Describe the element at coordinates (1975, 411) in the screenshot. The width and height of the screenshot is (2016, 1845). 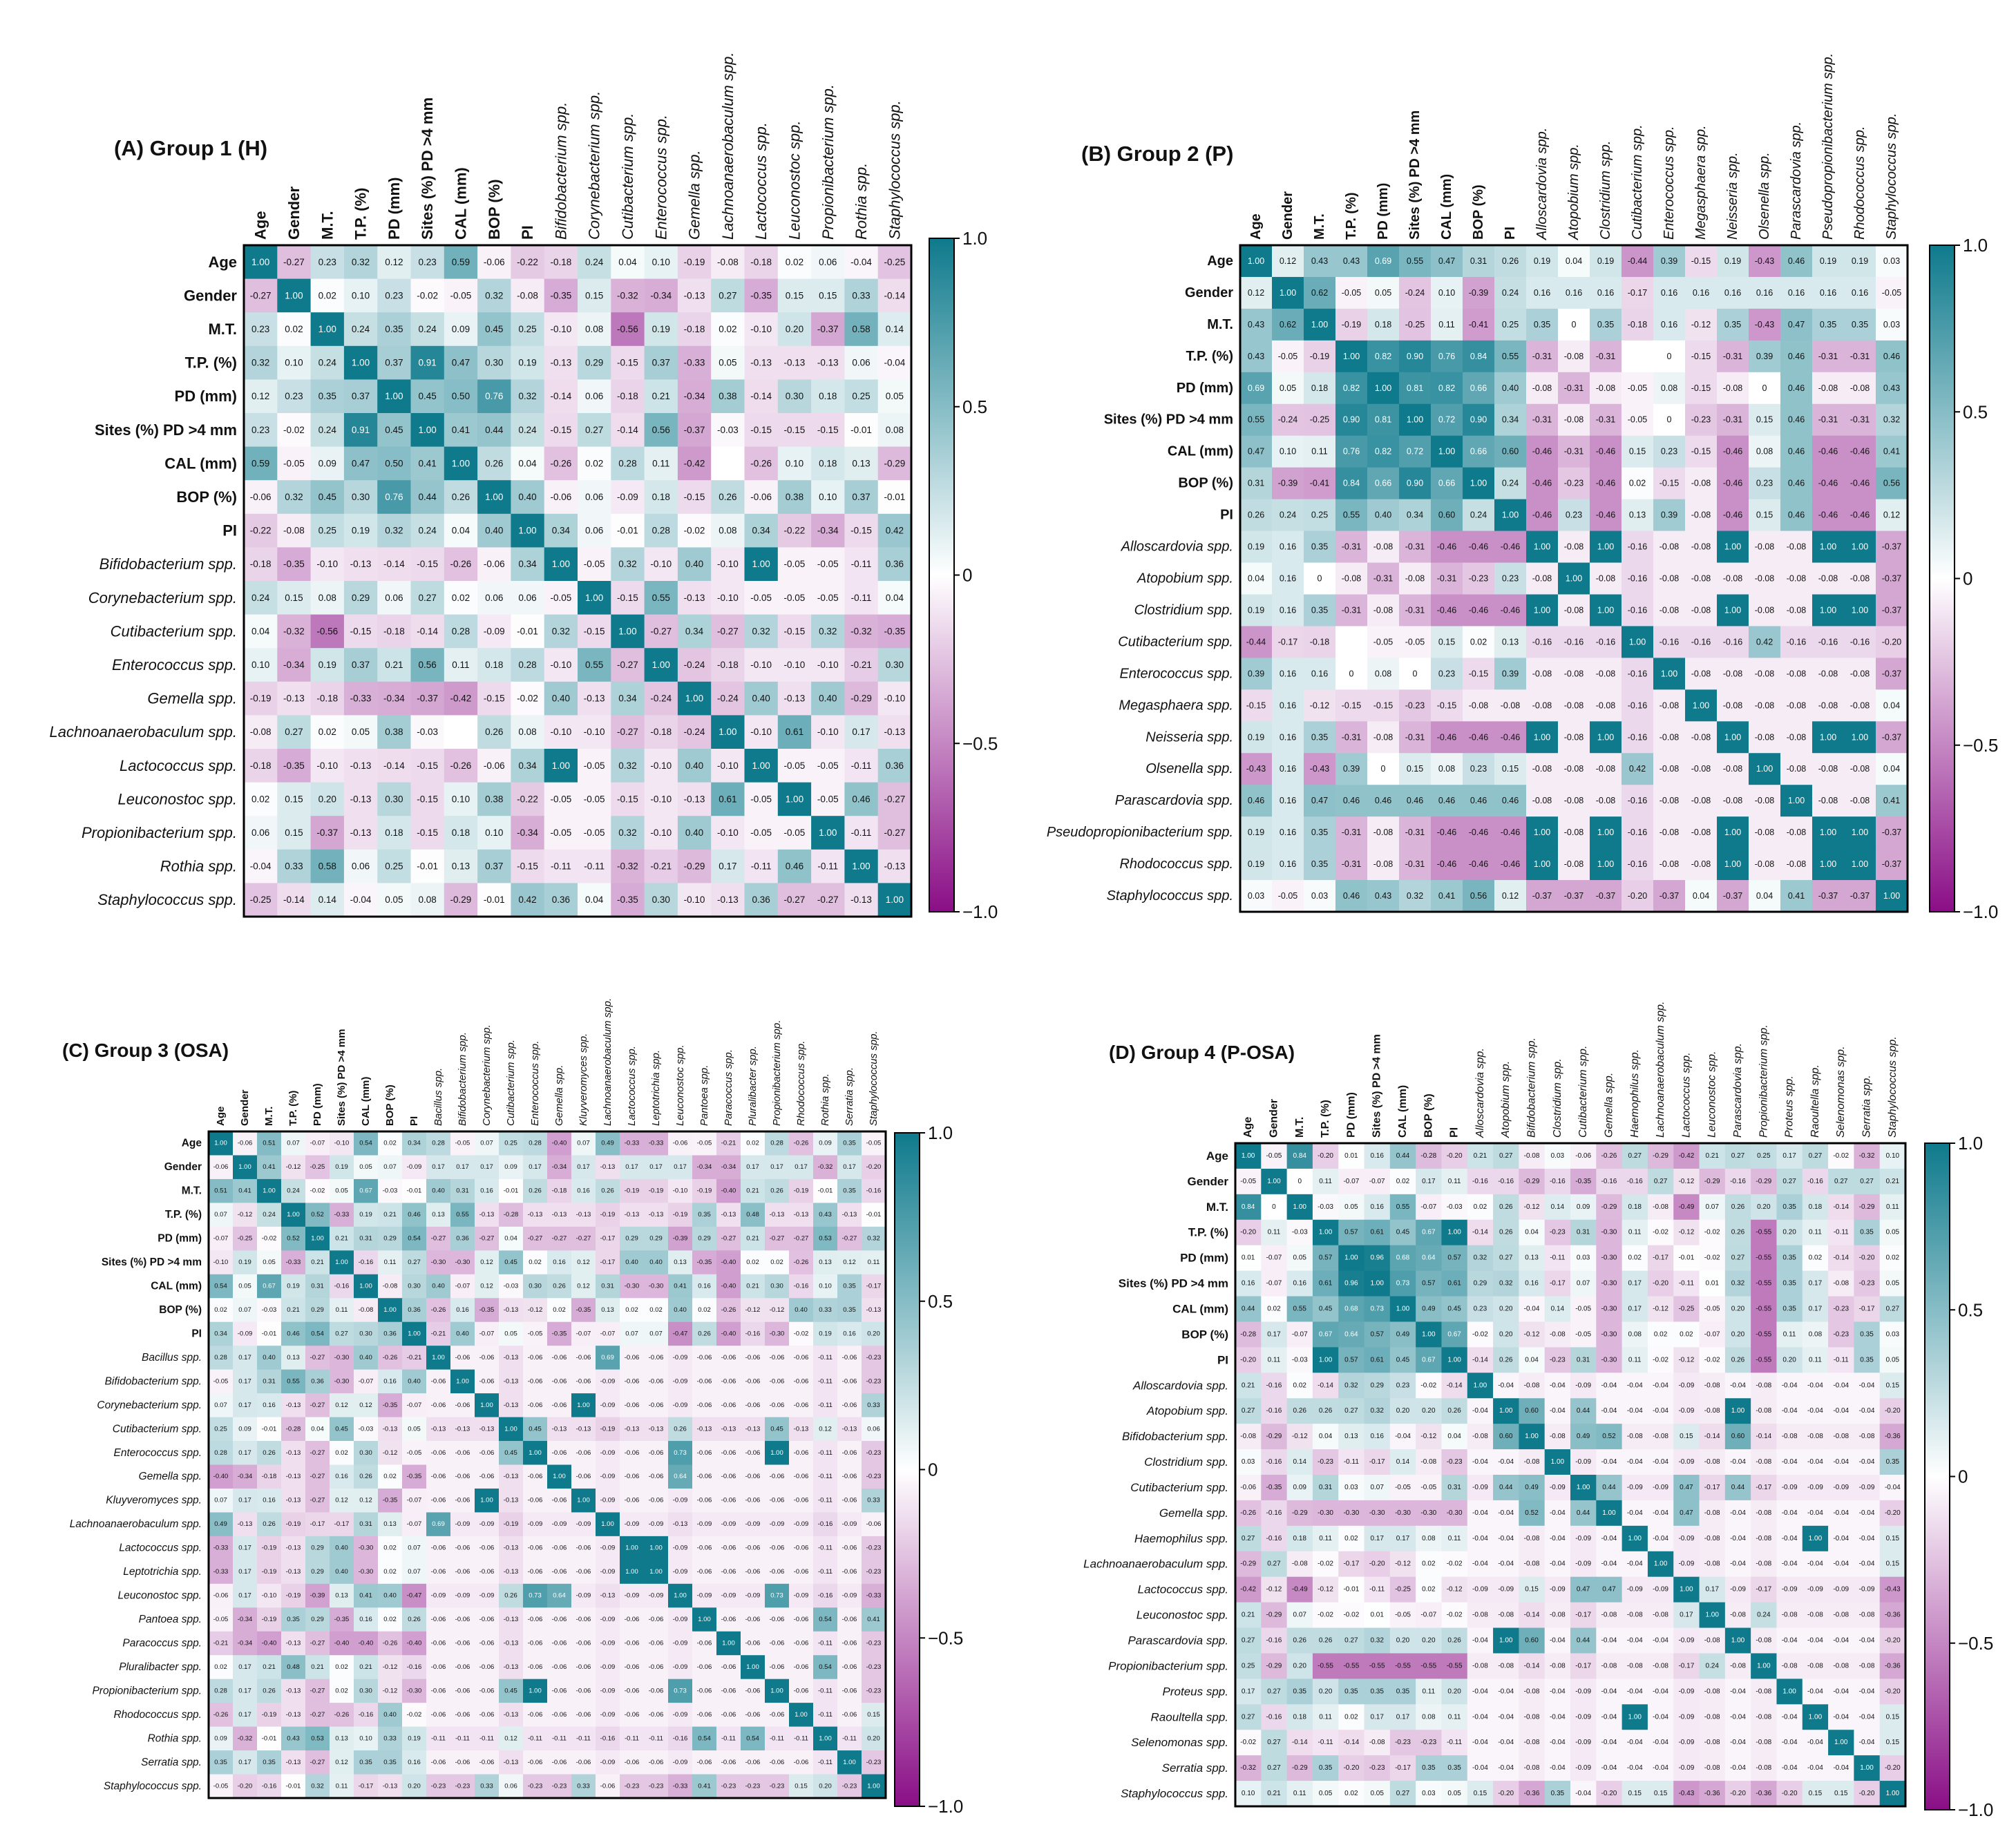
I see `colorbar-tick-label: 0.5` at that location.